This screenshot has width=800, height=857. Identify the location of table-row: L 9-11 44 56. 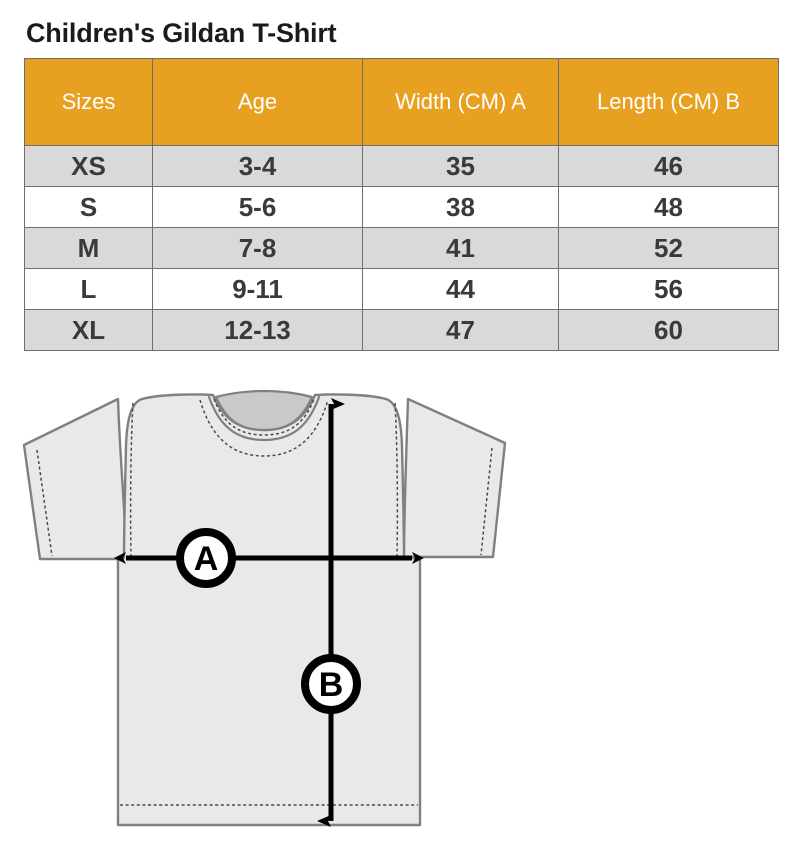
(401, 289).